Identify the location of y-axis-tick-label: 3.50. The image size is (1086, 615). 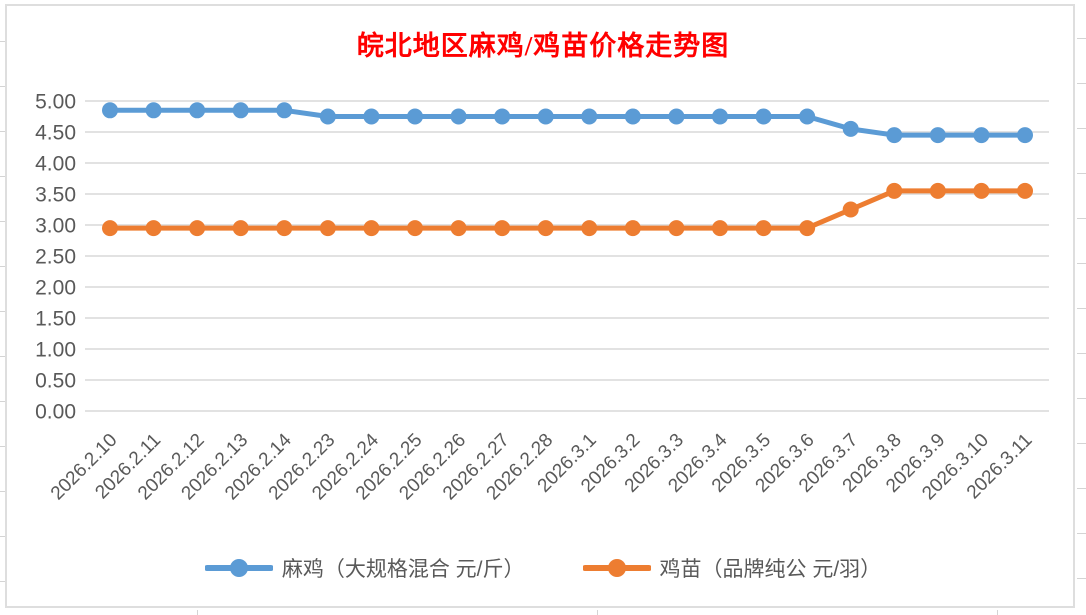
(55, 194).